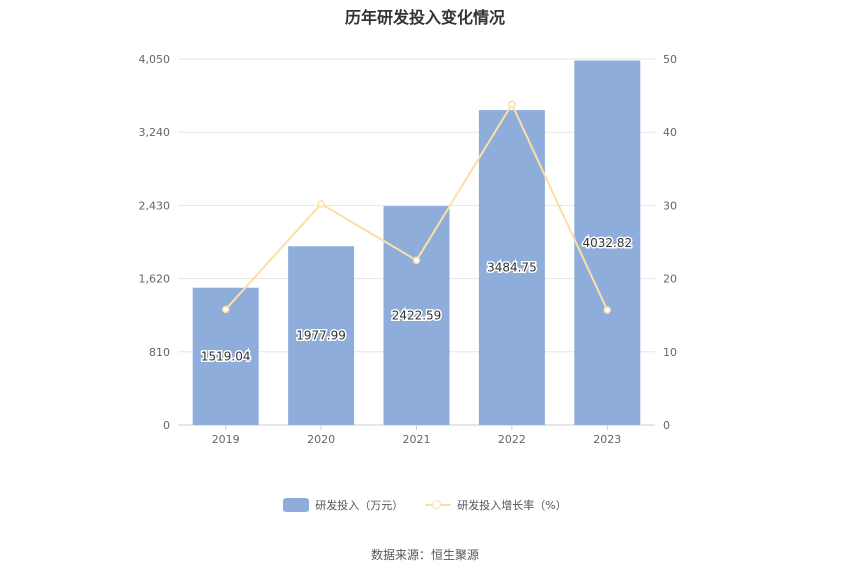  What do you see at coordinates (670, 205) in the screenshot?
I see `y-right-tick-label: 30` at bounding box center [670, 205].